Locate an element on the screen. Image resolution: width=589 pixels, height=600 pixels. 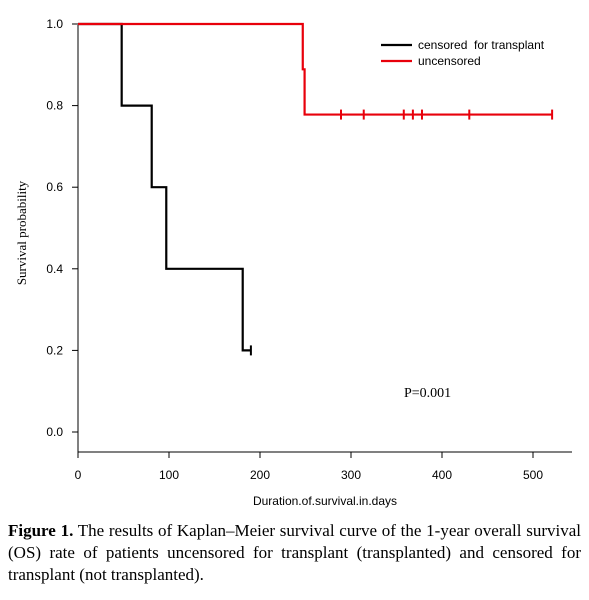
p-value-annotation: P=0.001 is located at coordinates (427, 393).